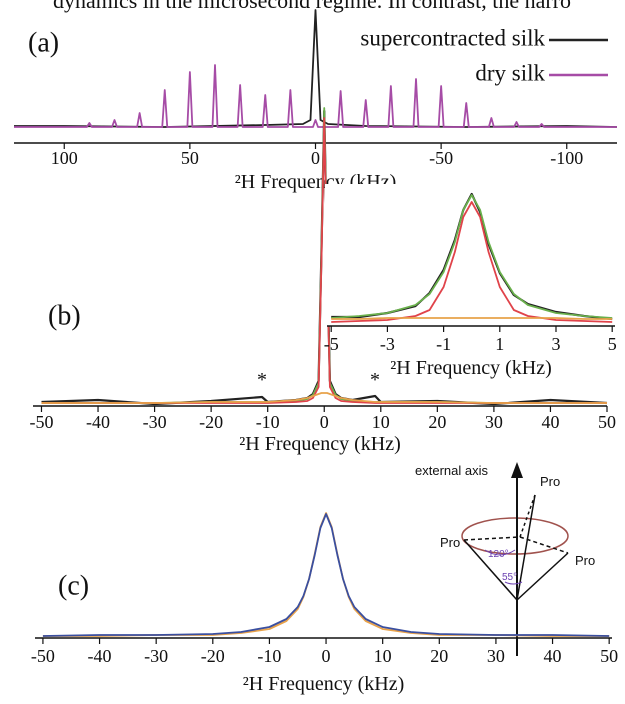 The image size is (625, 704). Describe the element at coordinates (555, 344) in the screenshot. I see `x-tick-label: 3` at that location.